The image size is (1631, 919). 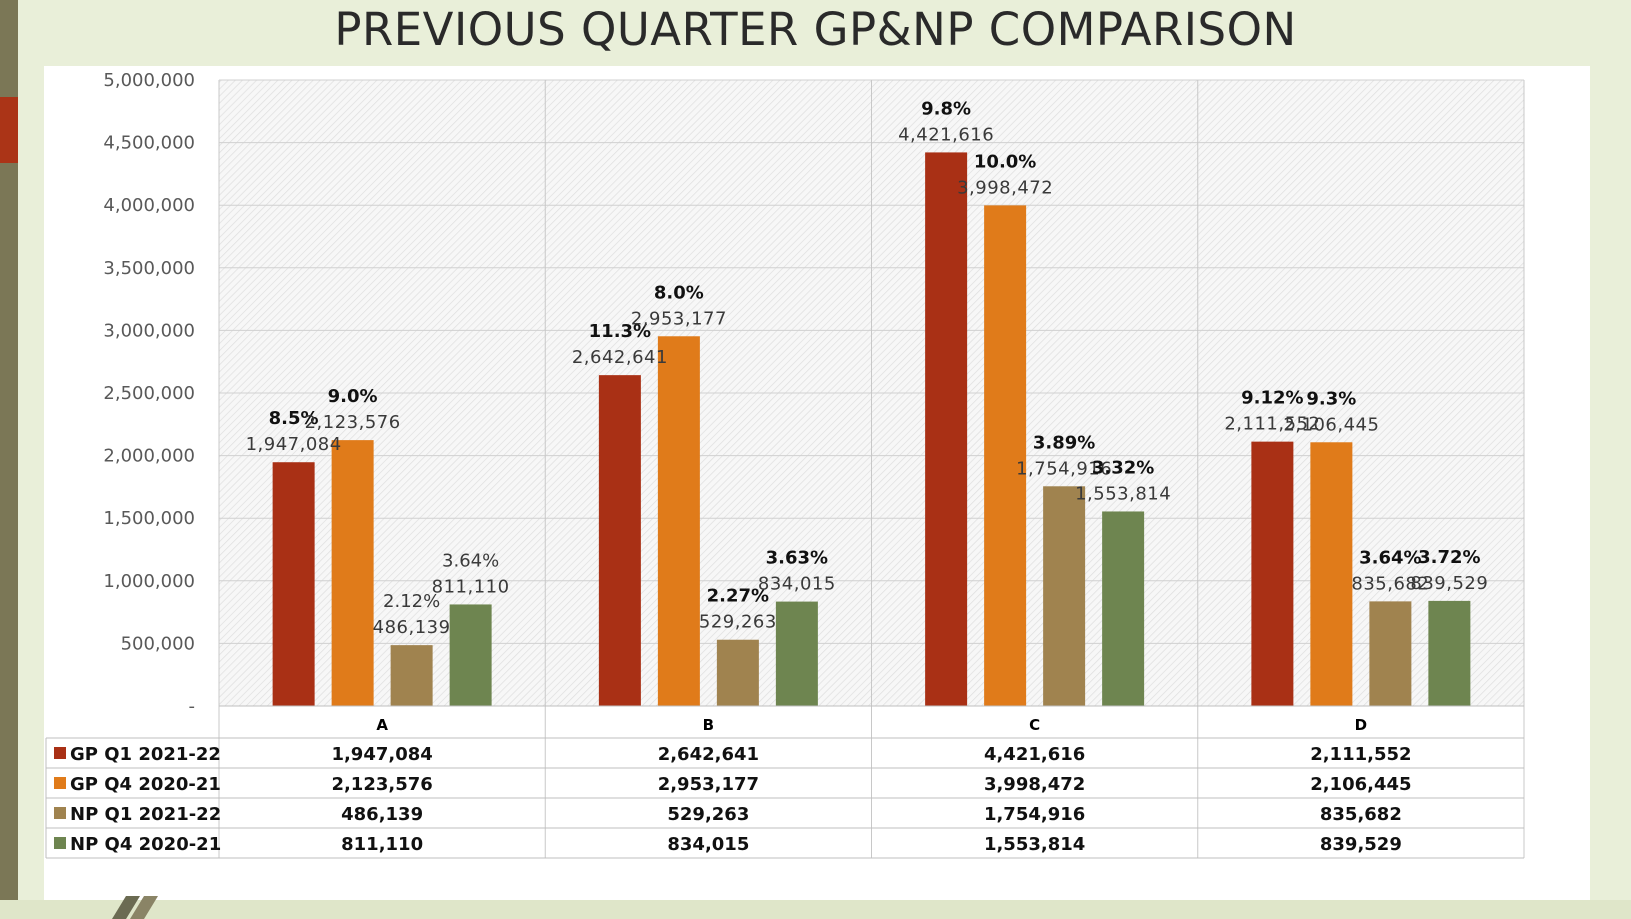 What do you see at coordinates (9, 130) in the screenshot?
I see `left-accent-block` at bounding box center [9, 130].